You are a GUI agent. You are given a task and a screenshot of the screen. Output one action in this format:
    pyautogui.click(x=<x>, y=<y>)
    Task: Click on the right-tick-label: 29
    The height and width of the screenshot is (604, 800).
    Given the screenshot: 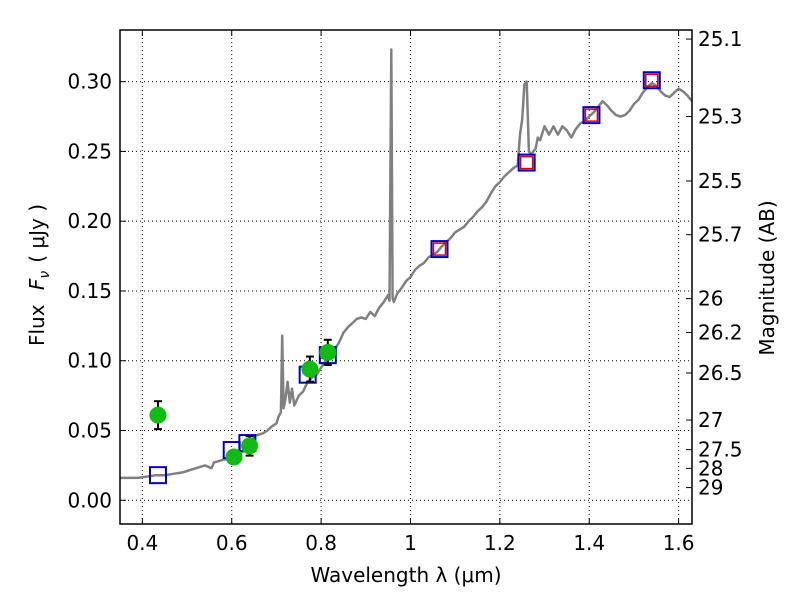 What is the action you would take?
    pyautogui.click(x=710, y=488)
    